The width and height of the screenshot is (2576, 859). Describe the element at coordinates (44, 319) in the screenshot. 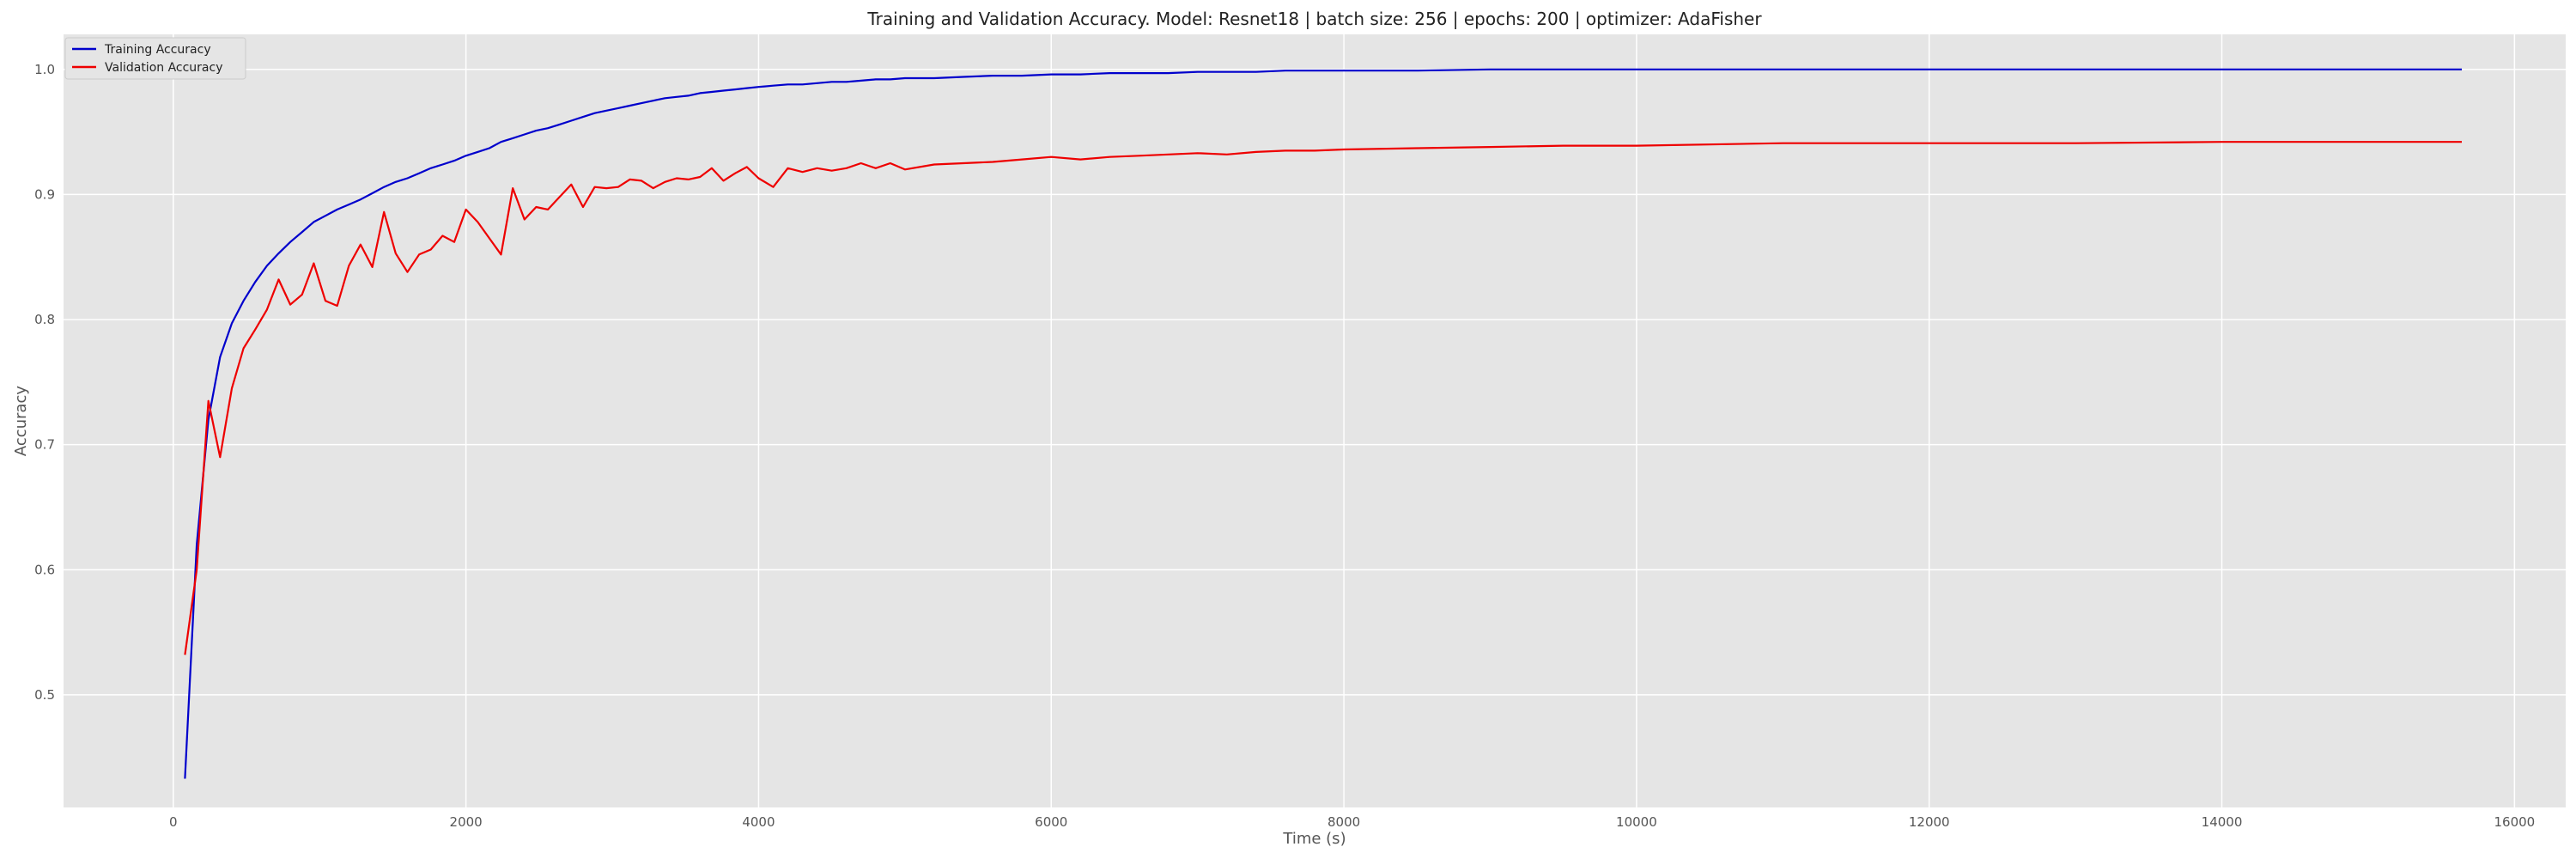

I see `y-tick-label: 0.8` at that location.